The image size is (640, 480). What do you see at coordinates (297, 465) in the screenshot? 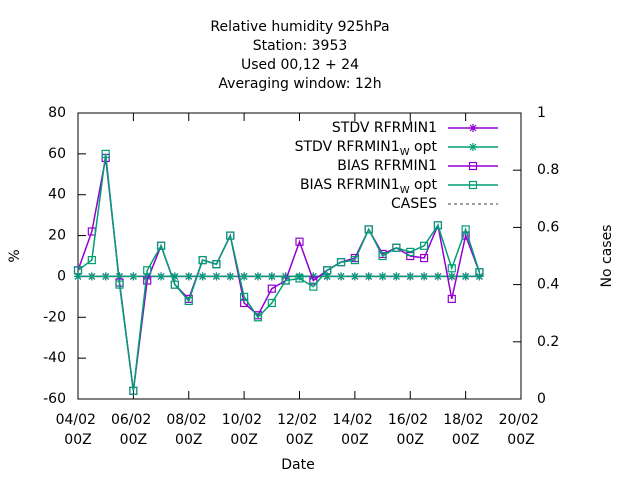
I see `x-axis-label: Date` at bounding box center [297, 465].